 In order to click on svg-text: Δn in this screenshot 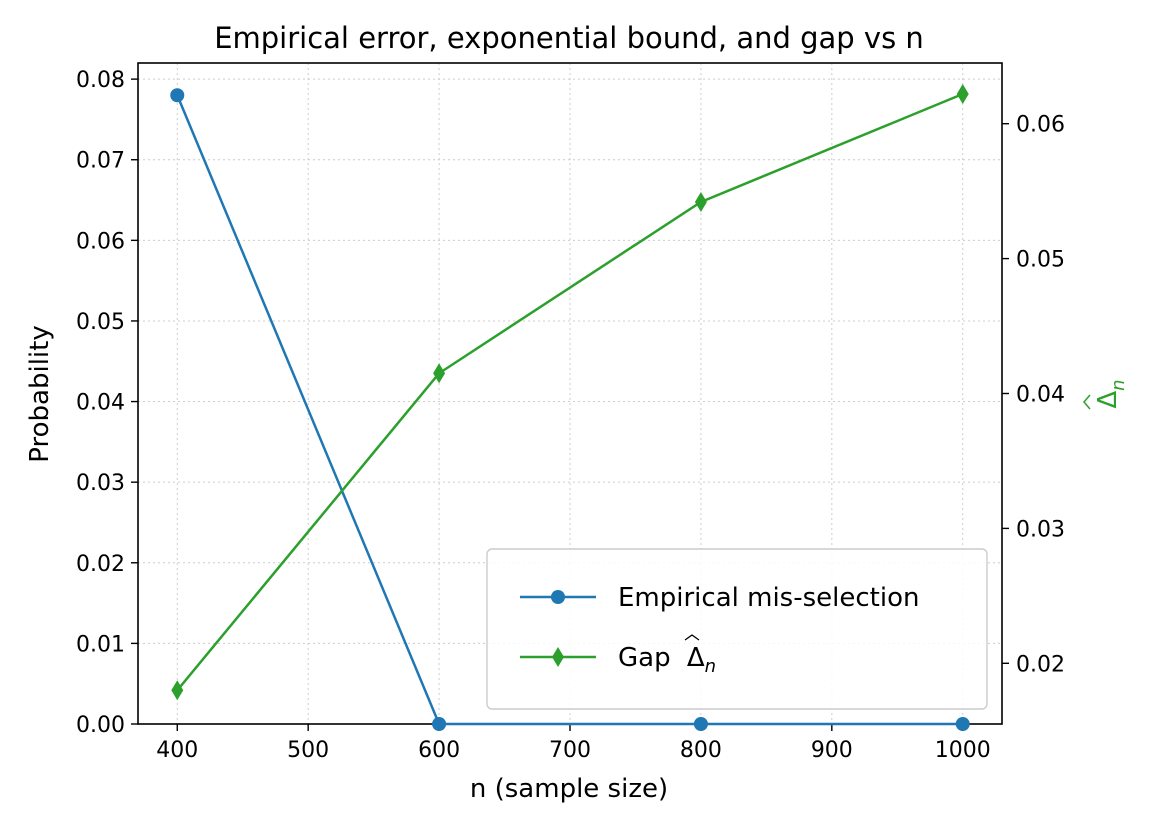, I will do `click(1111, 393)`.